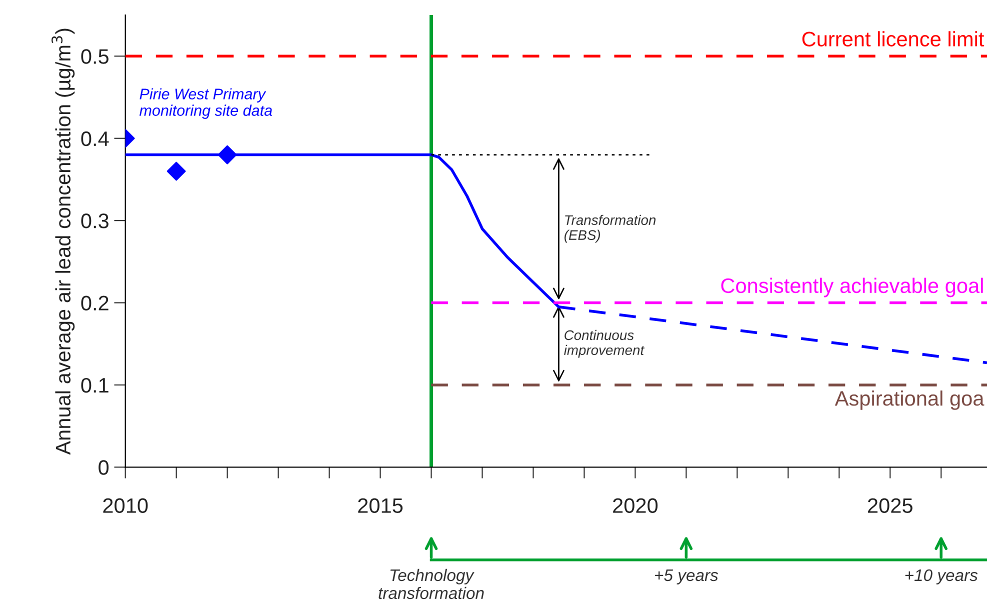 The height and width of the screenshot is (602, 987). I want to click on y-tick-label: 0.4, so click(95, 138).